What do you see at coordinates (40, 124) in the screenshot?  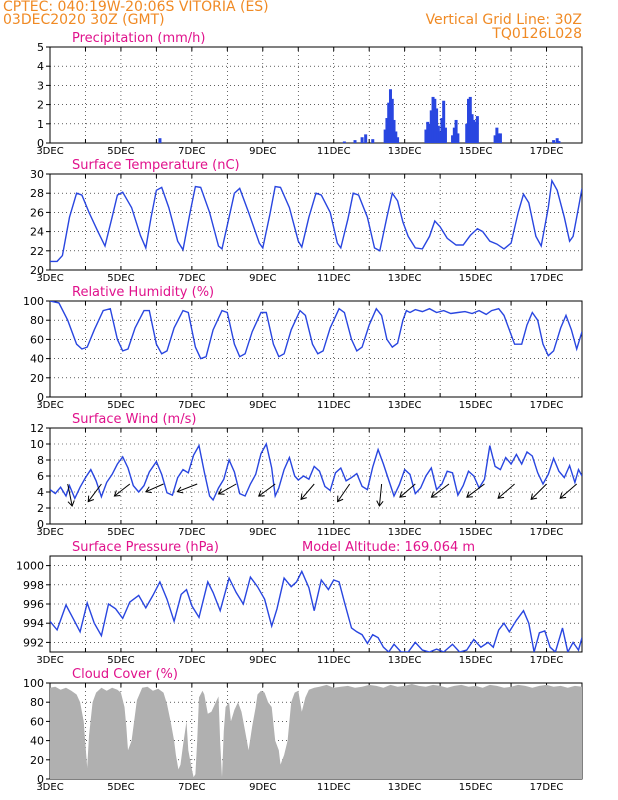 I see `y-tick-label: 1` at bounding box center [40, 124].